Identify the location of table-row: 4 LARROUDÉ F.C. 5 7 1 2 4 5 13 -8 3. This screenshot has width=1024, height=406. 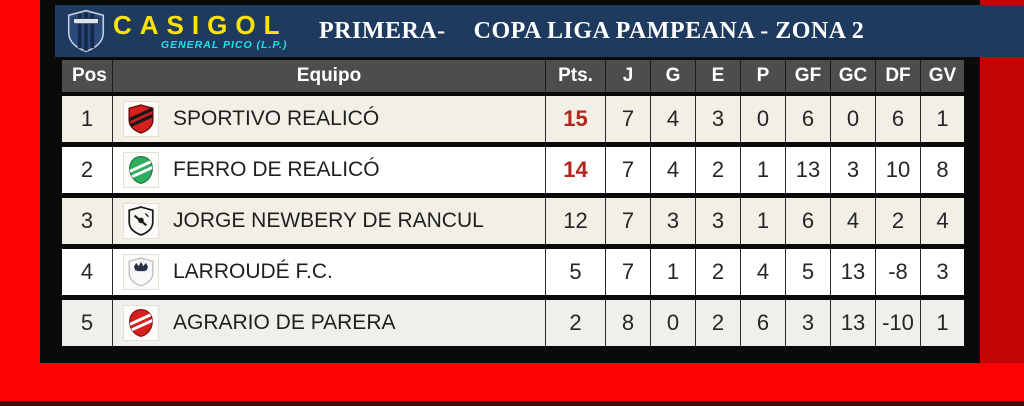
(513, 272).